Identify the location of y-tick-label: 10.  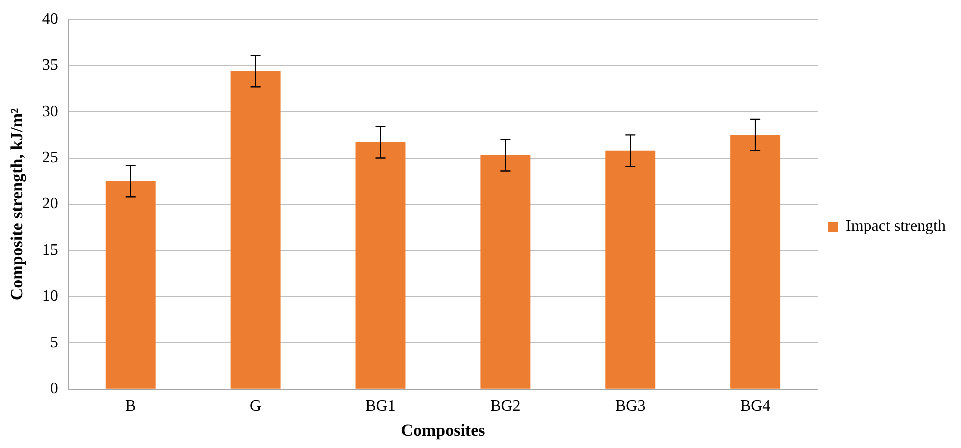
(50, 297).